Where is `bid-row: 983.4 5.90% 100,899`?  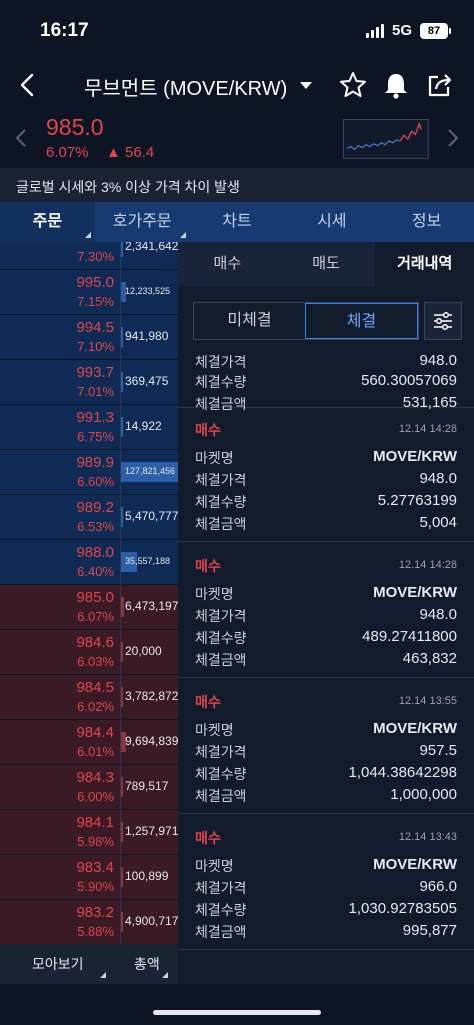
bid-row: 983.4 5.90% 100,899 is located at coordinates (89, 877).